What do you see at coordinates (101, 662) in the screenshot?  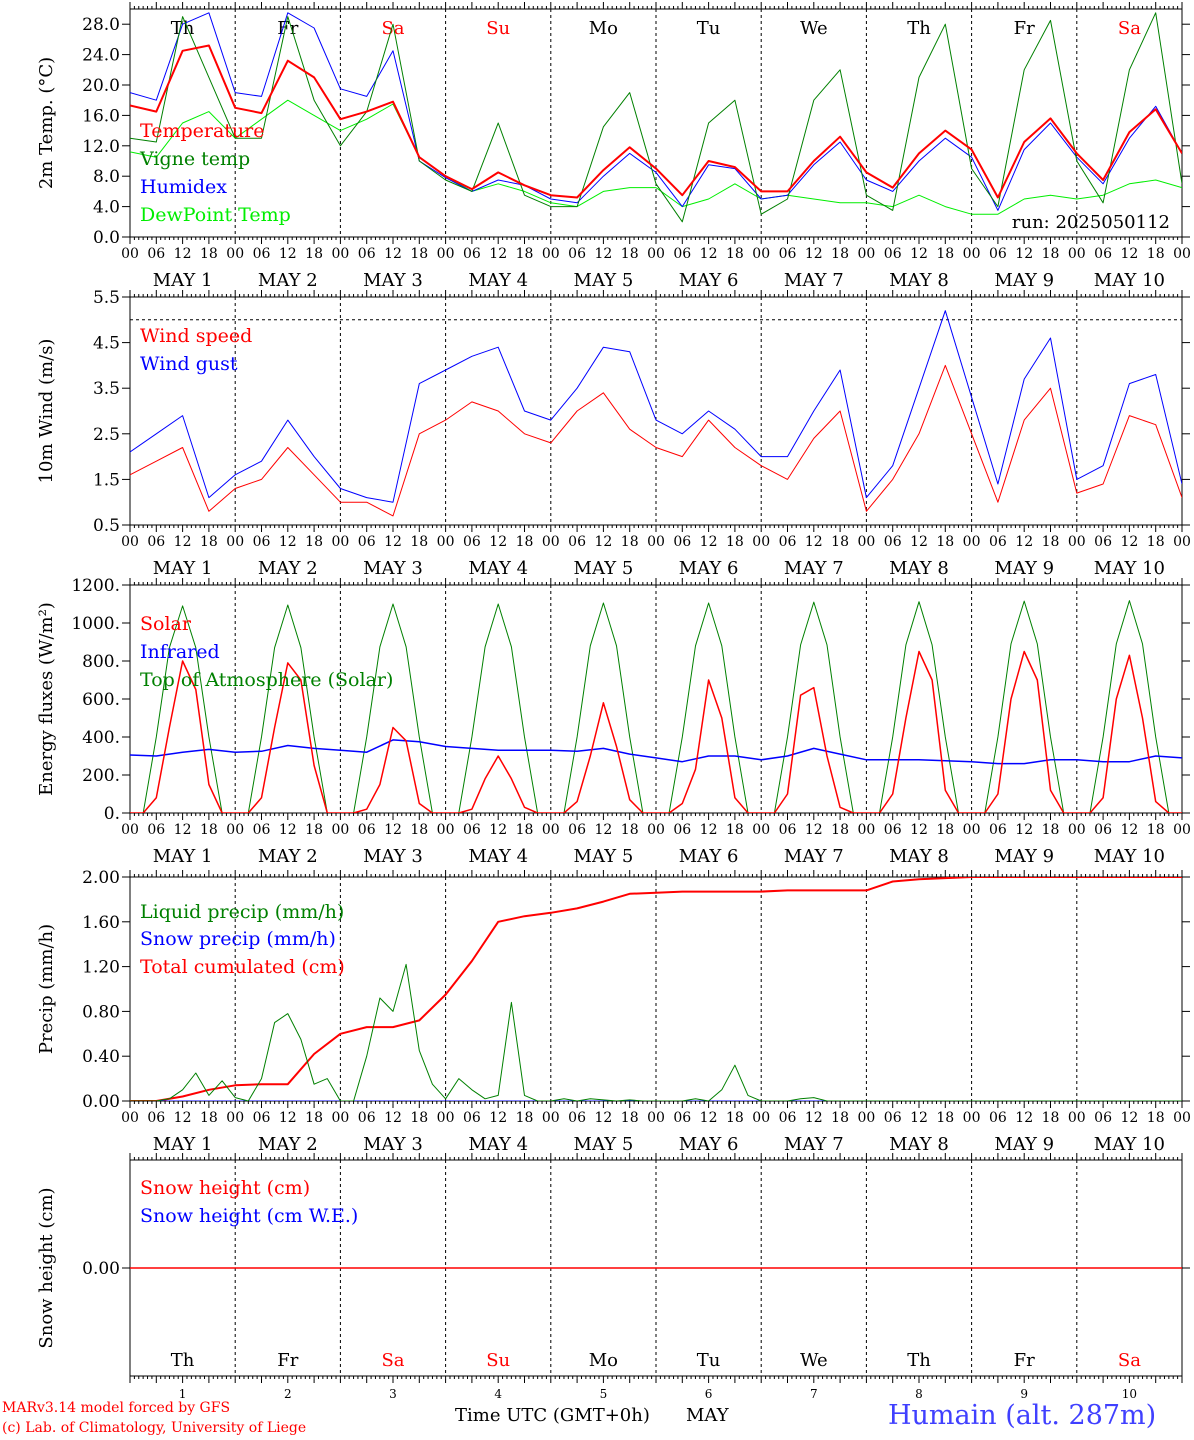 I see `energy-y-tick-label: 800.` at bounding box center [101, 662].